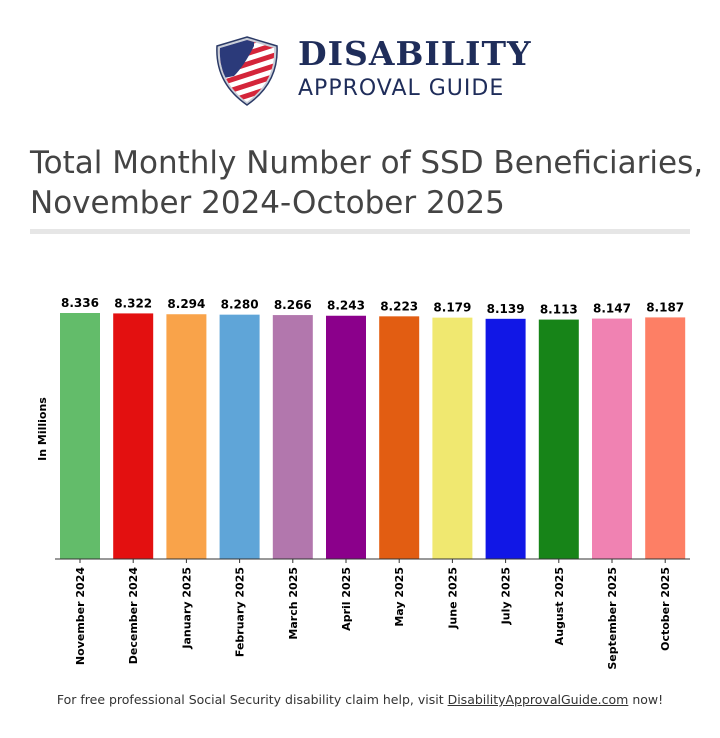 The width and height of the screenshot is (720, 738). What do you see at coordinates (559, 310) in the screenshot?
I see `data-label-9: 8.113` at bounding box center [559, 310].